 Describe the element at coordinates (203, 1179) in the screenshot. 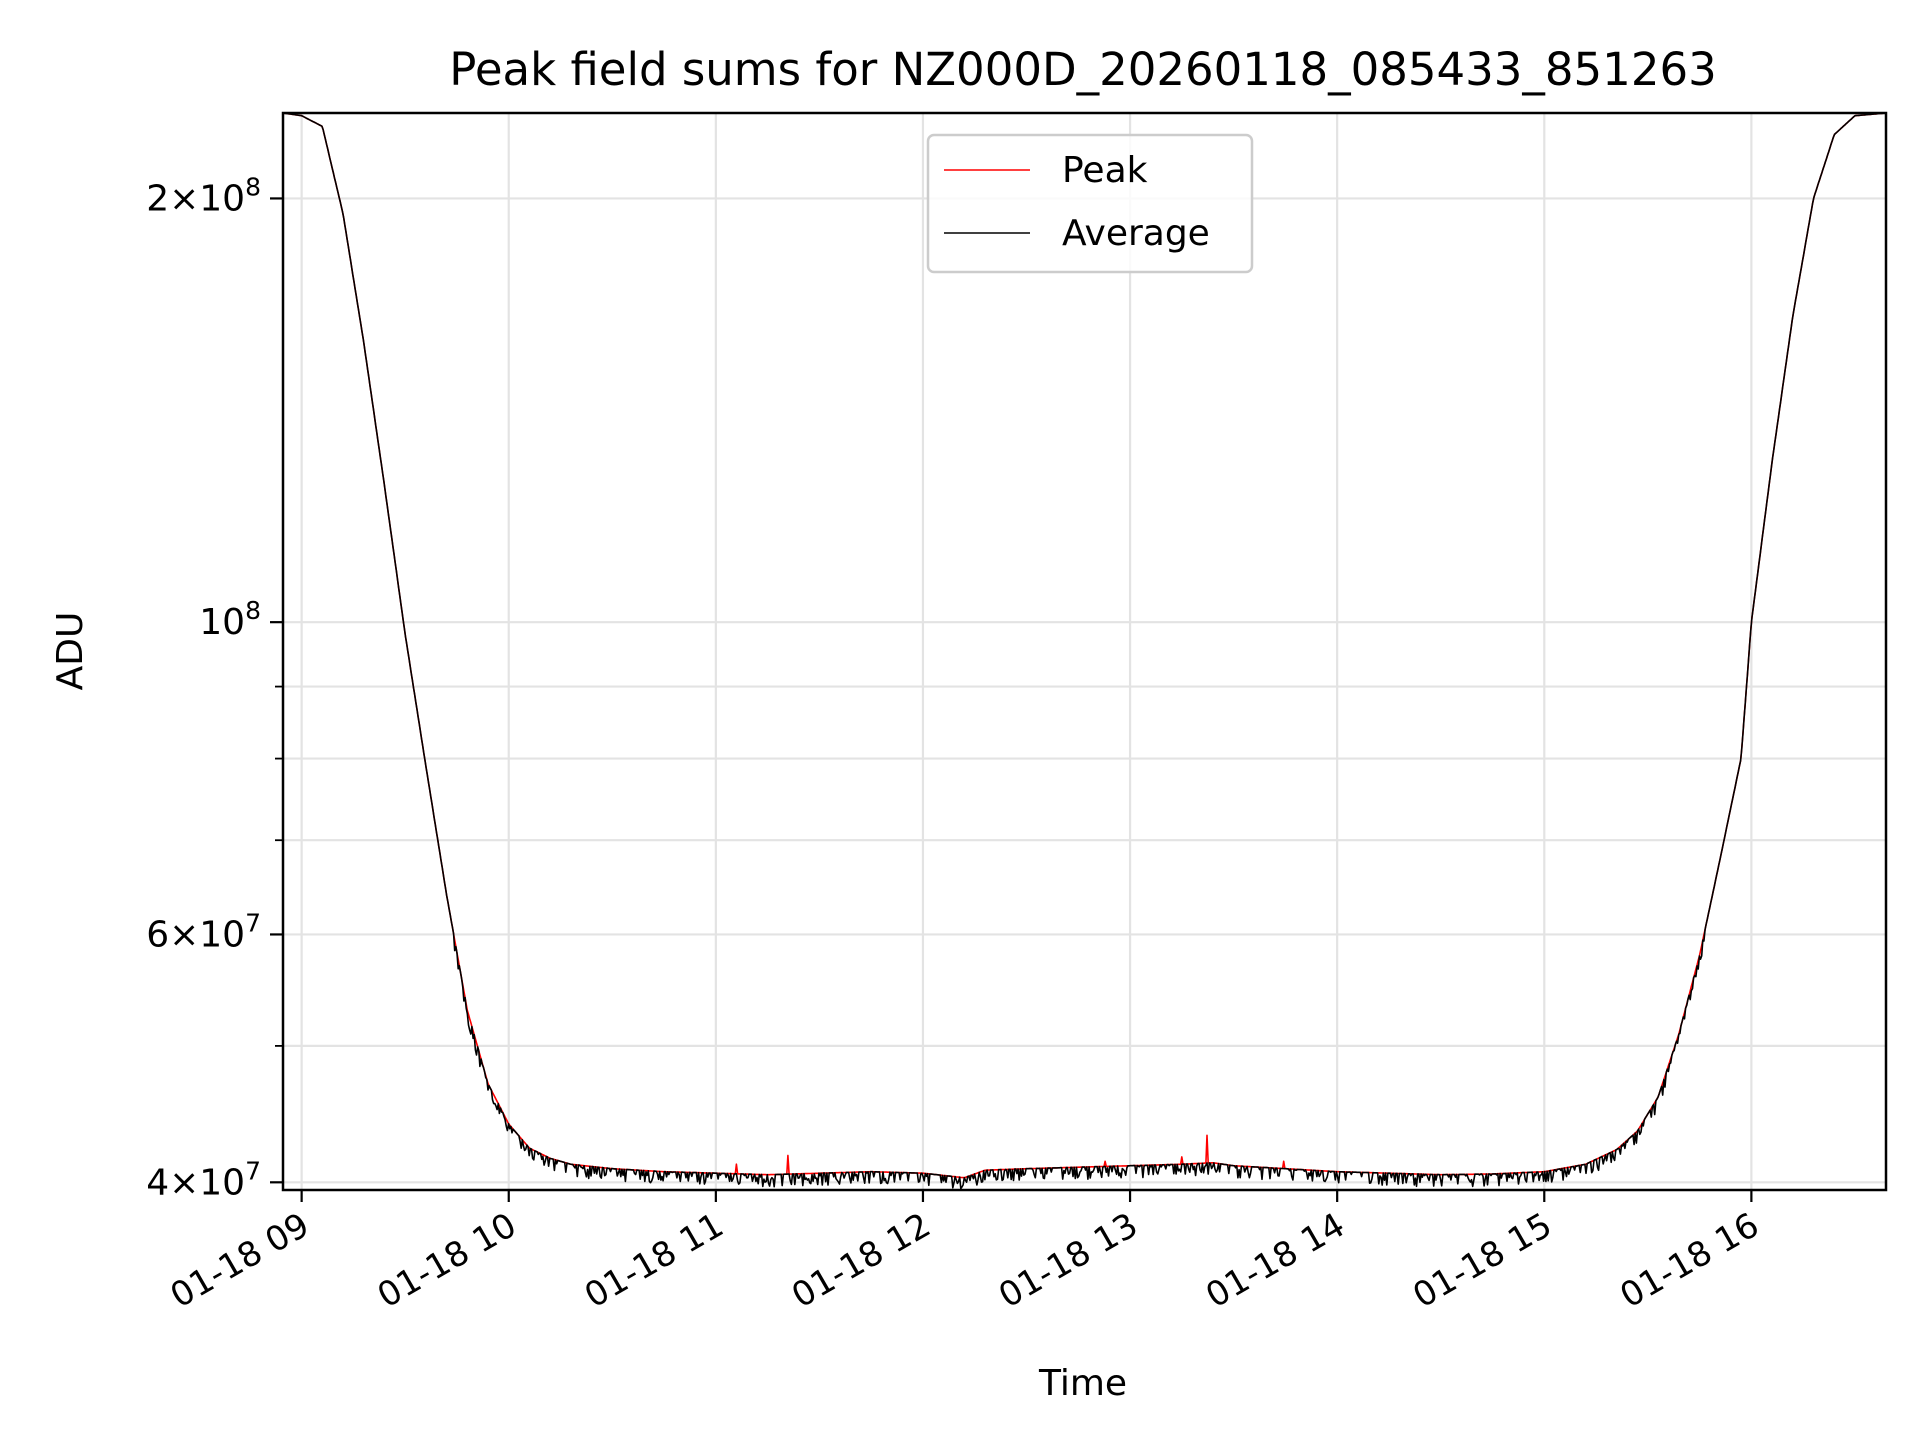

I see `y-tick-label: 4×107` at that location.